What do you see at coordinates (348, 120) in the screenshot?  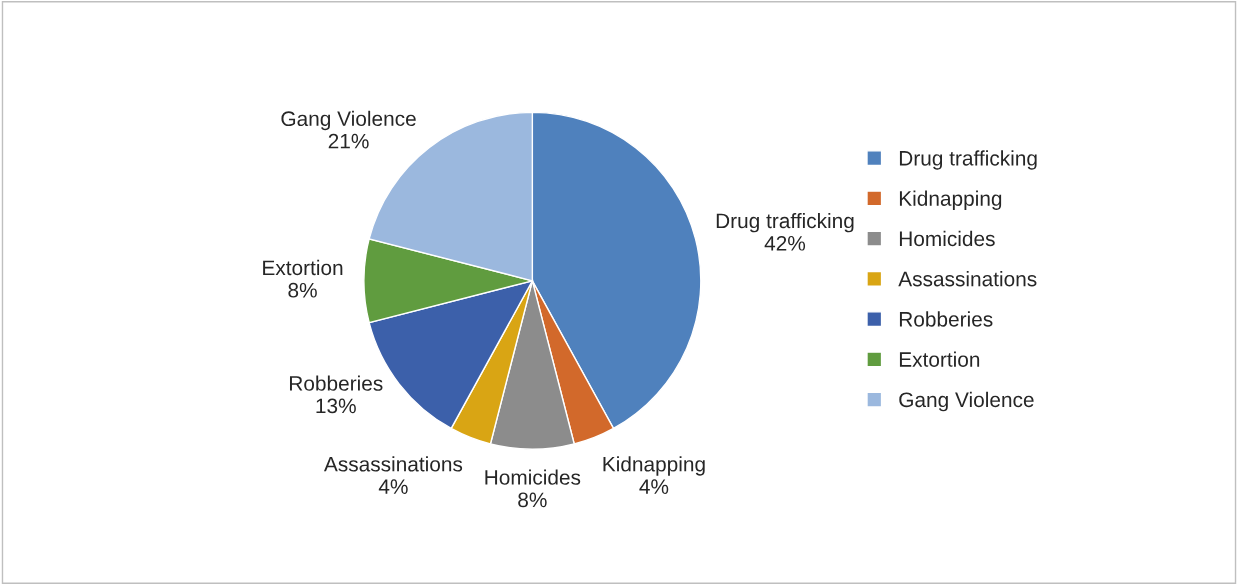 I see `slice-label: Gang Violence` at bounding box center [348, 120].